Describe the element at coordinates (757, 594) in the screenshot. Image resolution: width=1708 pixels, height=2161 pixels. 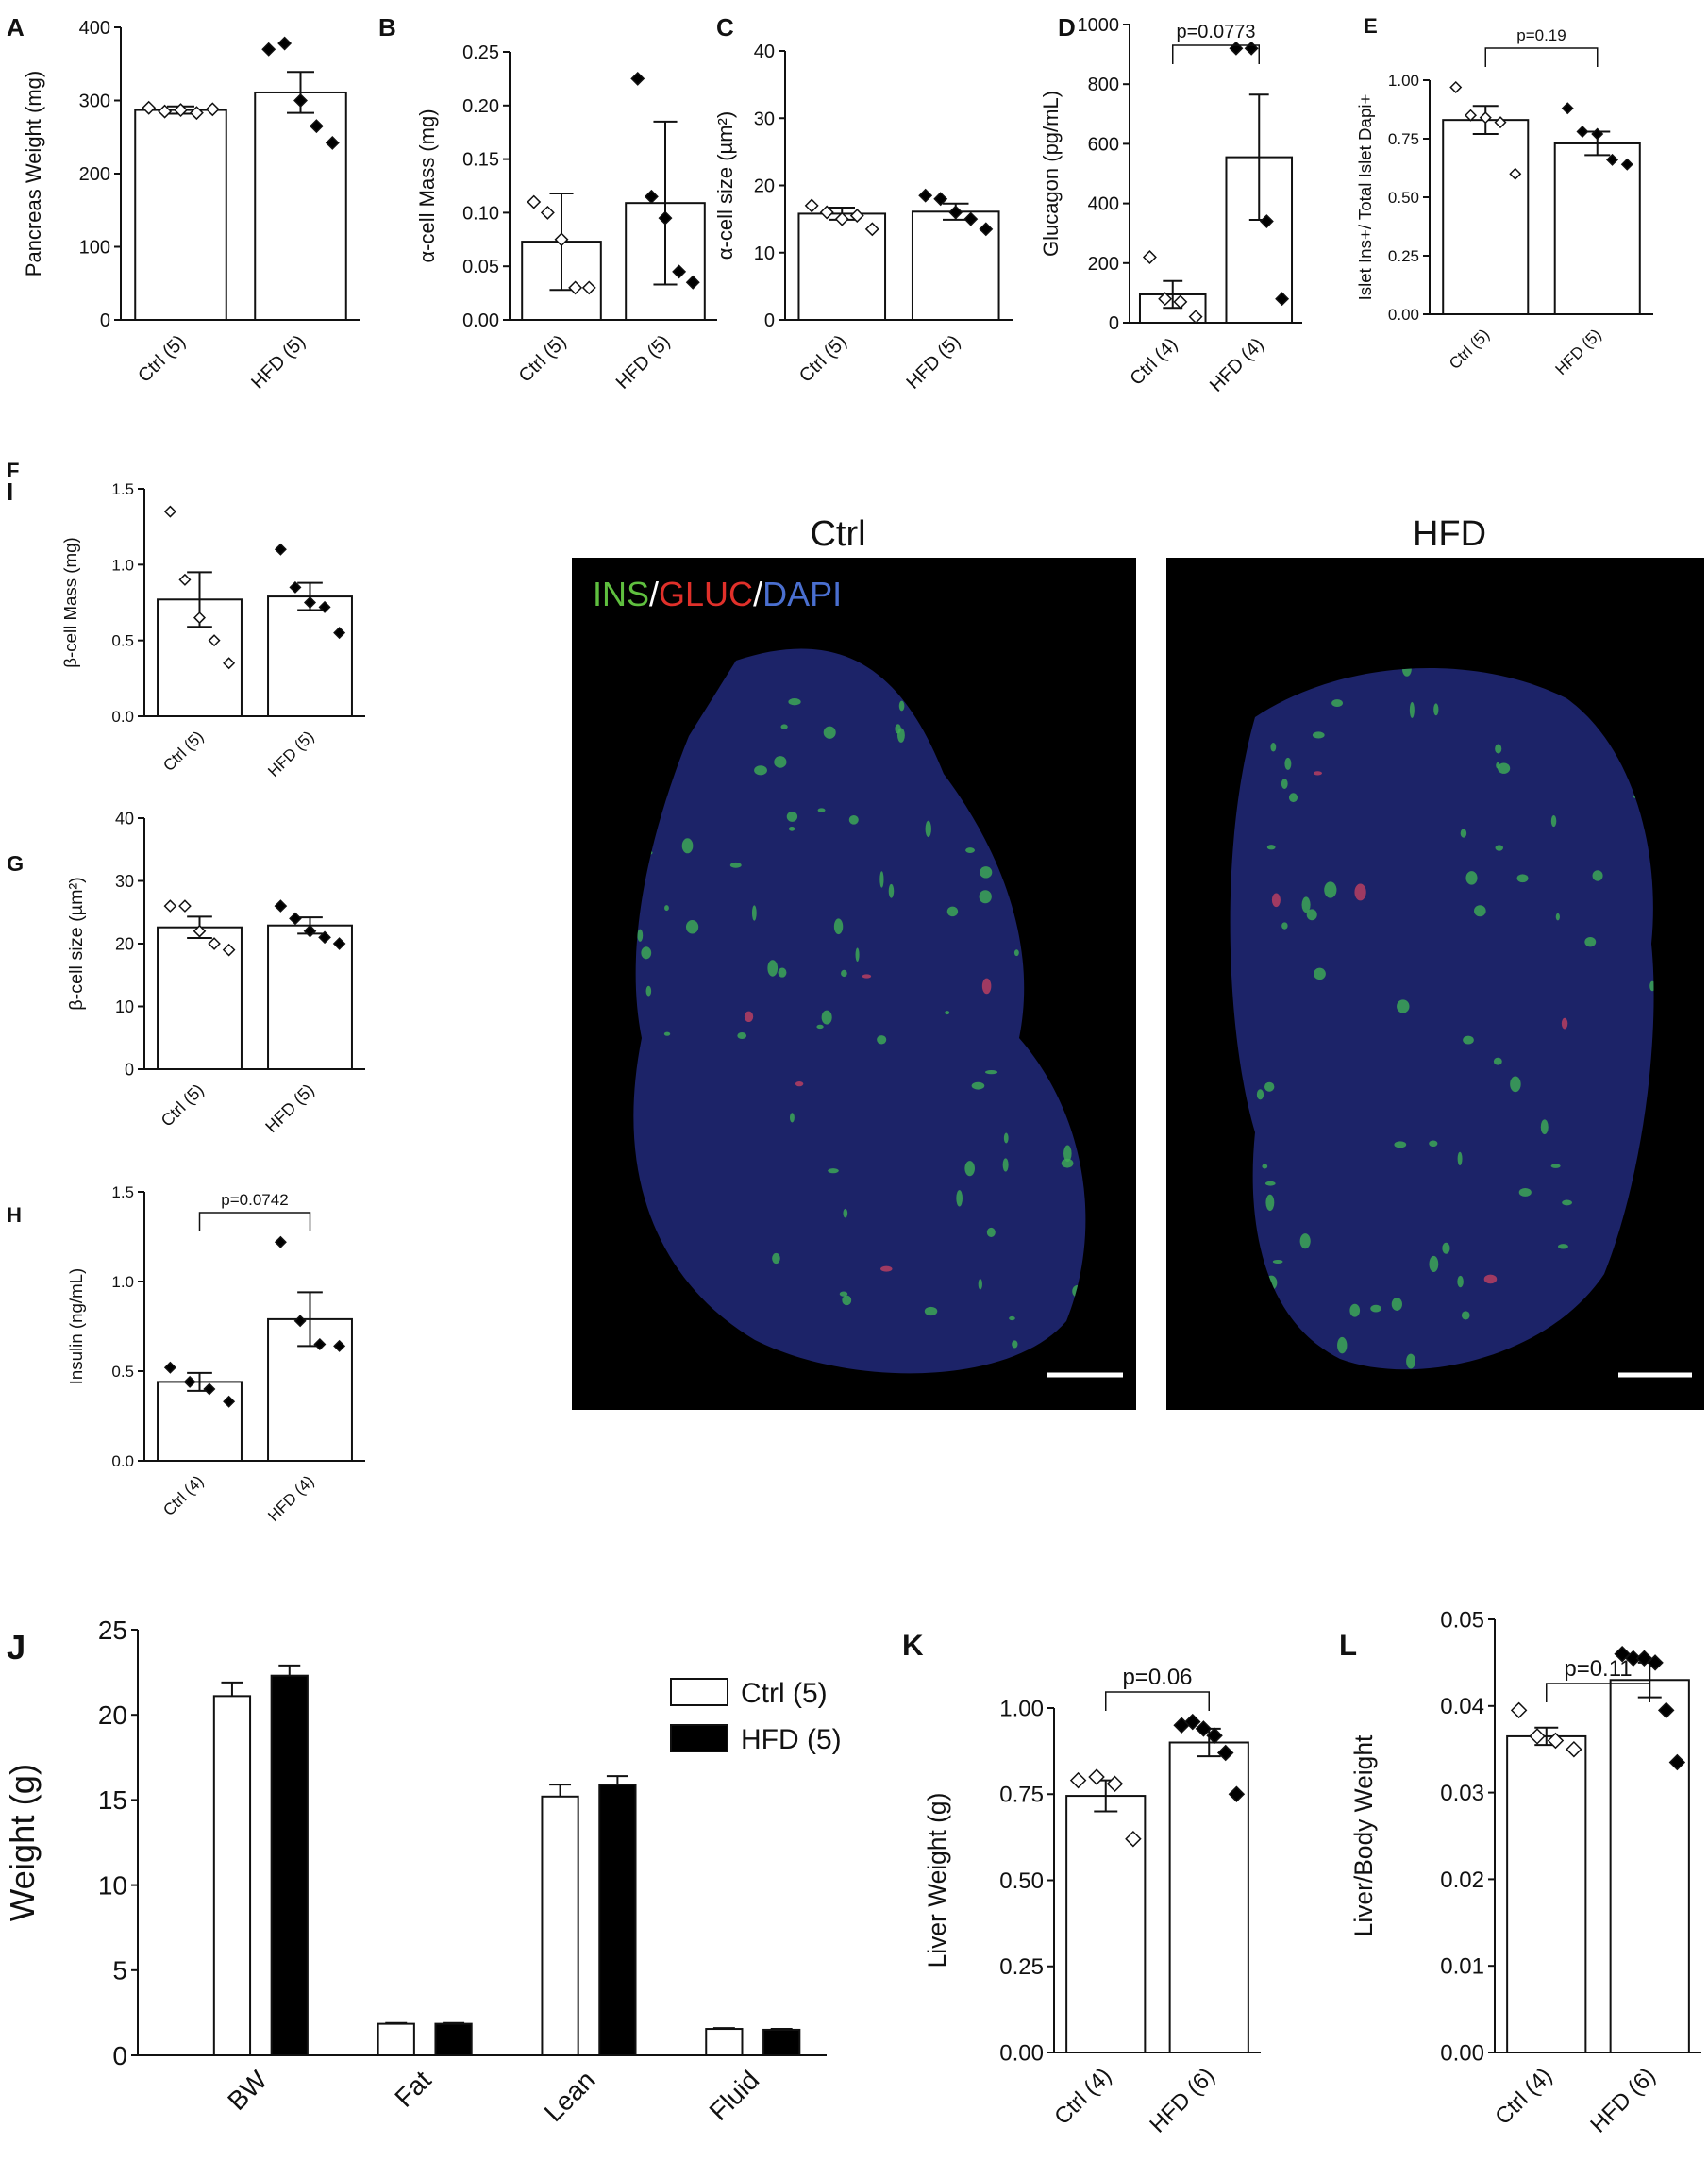
I see `stain-label: /` at that location.